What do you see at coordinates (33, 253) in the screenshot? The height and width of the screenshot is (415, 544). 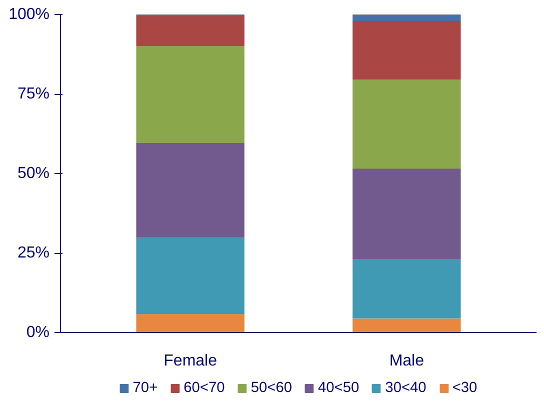 I see `y-tick-label: 25%` at bounding box center [33, 253].